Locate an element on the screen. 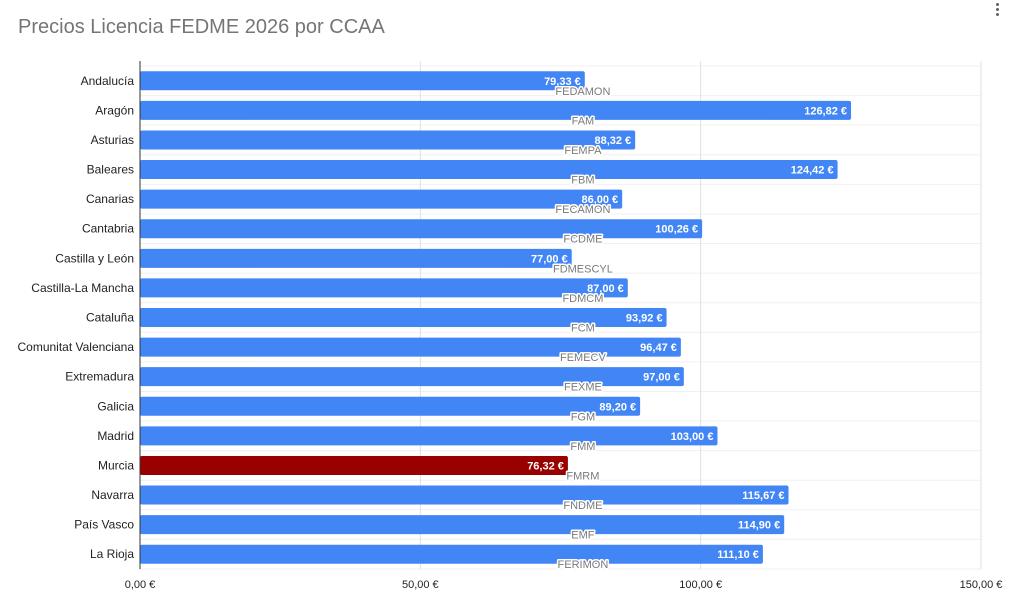 This screenshot has height=603, width=1009. x-tick-label: 100,00 € is located at coordinates (700, 585).